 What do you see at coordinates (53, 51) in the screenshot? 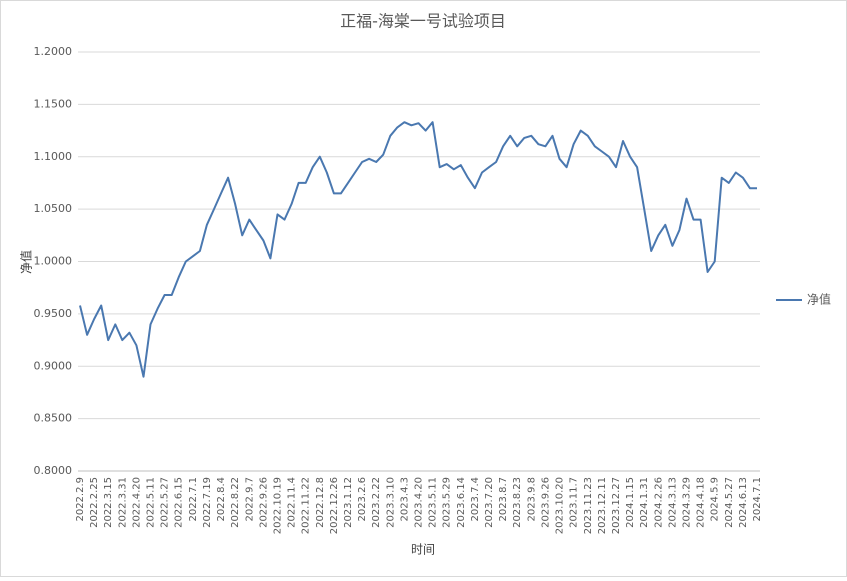
I see `y-tick-label: 1.2000` at bounding box center [53, 51].